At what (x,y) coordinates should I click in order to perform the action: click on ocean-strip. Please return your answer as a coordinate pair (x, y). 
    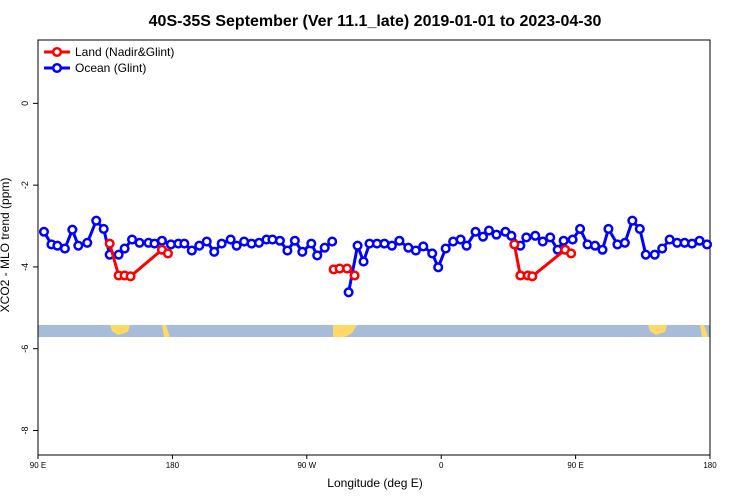
    Looking at the image, I should click on (374, 331).